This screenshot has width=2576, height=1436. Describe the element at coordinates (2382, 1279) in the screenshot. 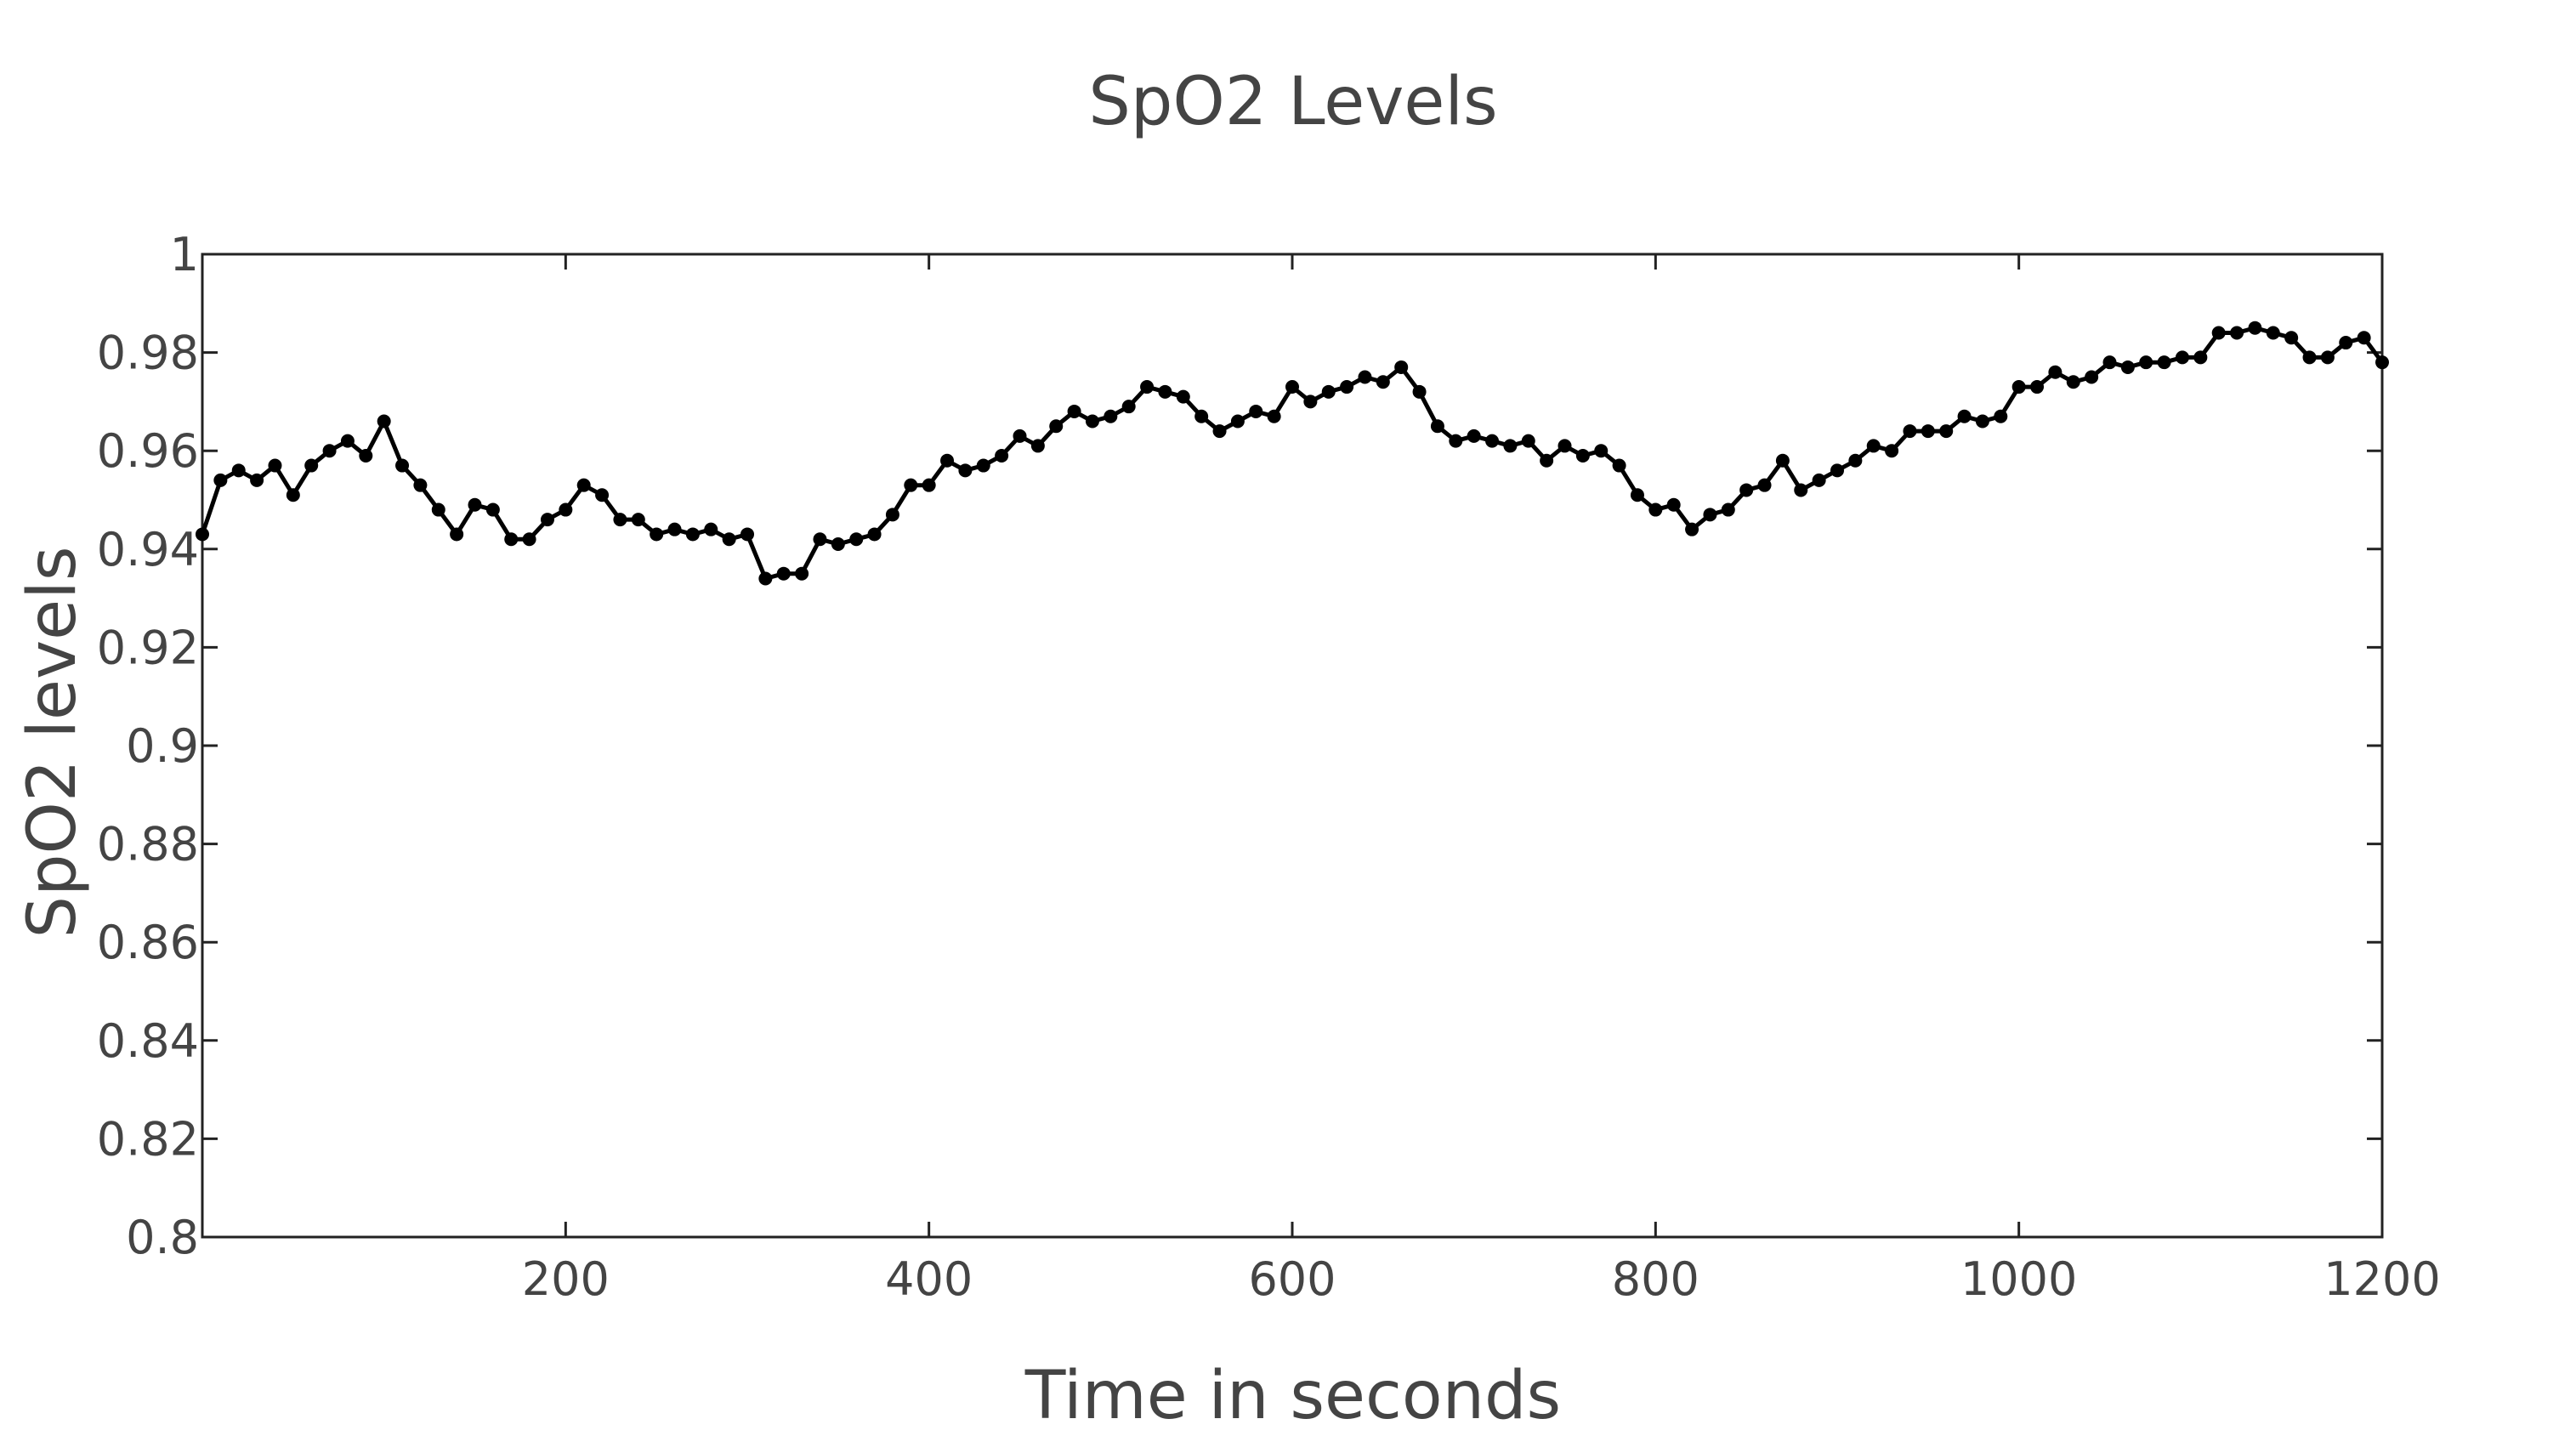

I see `x-tick-label: 1200` at that location.